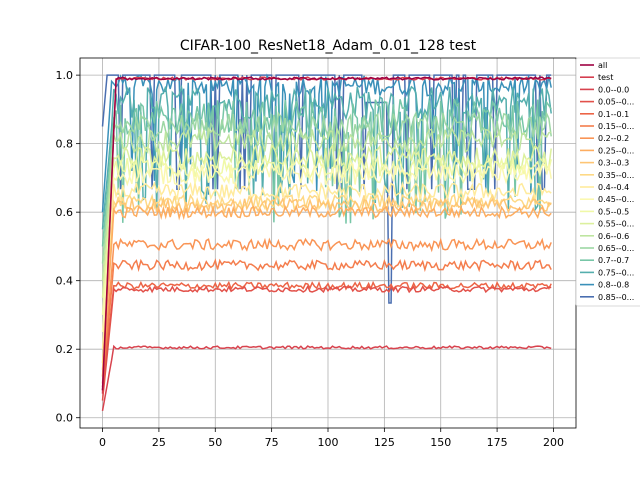  What do you see at coordinates (613, 187) in the screenshot?
I see `legend-label: 0.4--0.4` at bounding box center [613, 187].